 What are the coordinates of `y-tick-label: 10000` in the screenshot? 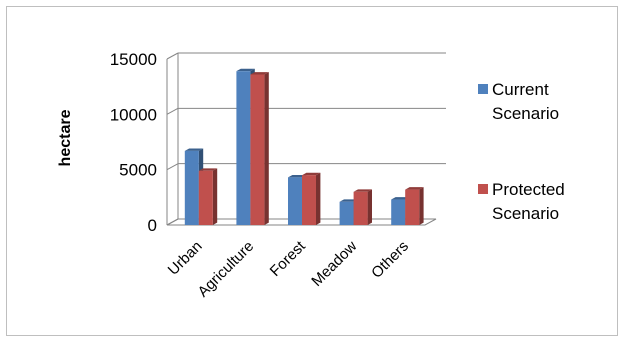 It's located at (133, 114).